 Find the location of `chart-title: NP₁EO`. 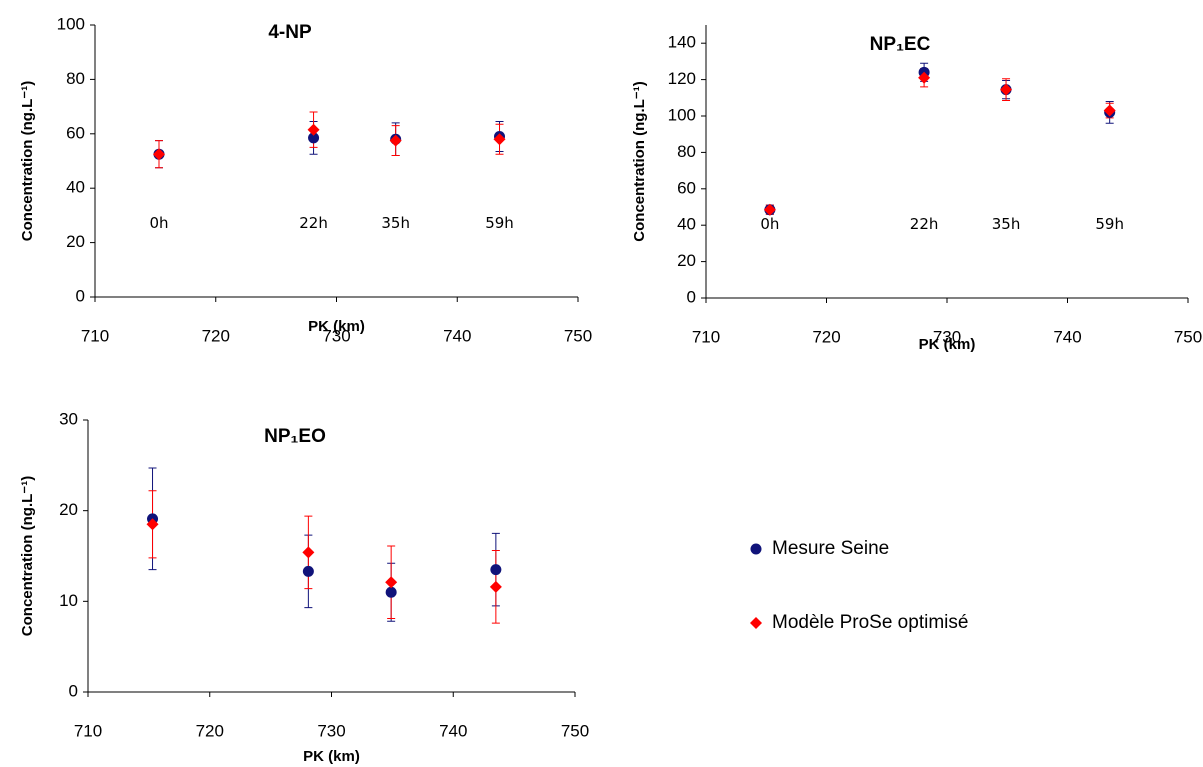

chart-title: NP₁EO is located at coordinates (295, 436).